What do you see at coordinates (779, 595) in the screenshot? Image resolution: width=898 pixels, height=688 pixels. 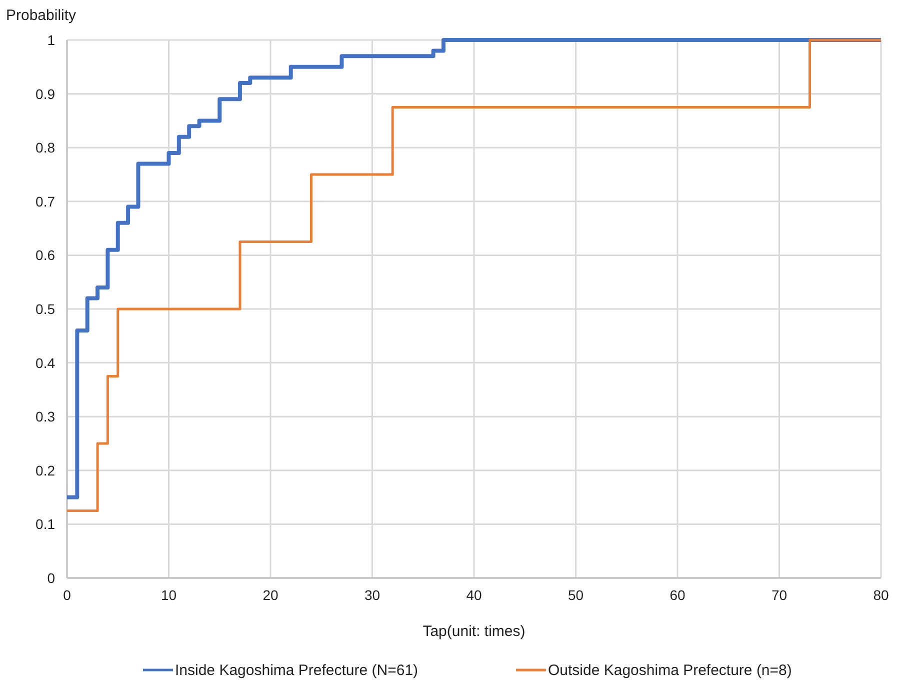 I see `x-tick-label: 70` at bounding box center [779, 595].